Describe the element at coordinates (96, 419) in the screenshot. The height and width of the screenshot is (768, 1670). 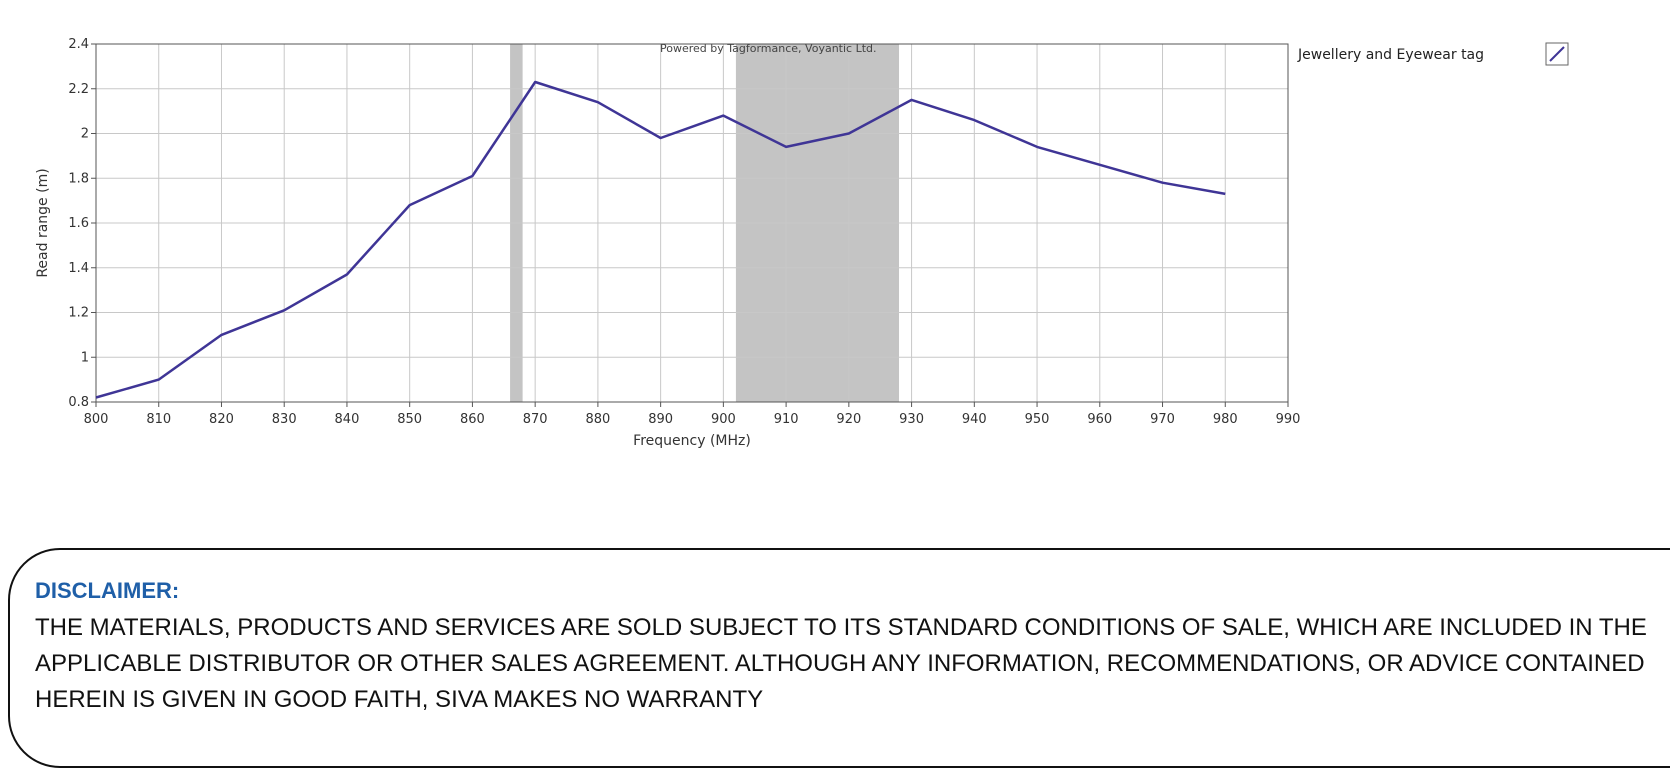
I see `x-tick-label: 800` at that location.